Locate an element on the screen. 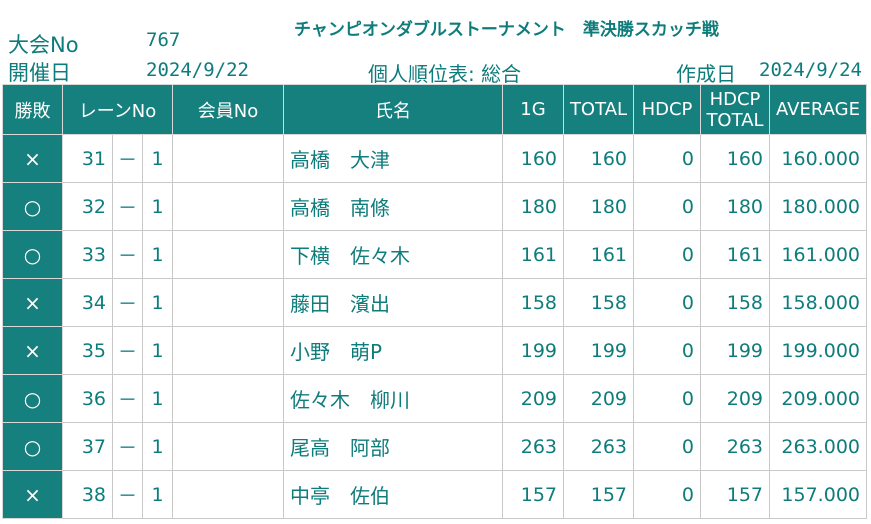 This screenshot has width=871, height=524. tournament-no-label: 大会No is located at coordinates (43, 45).